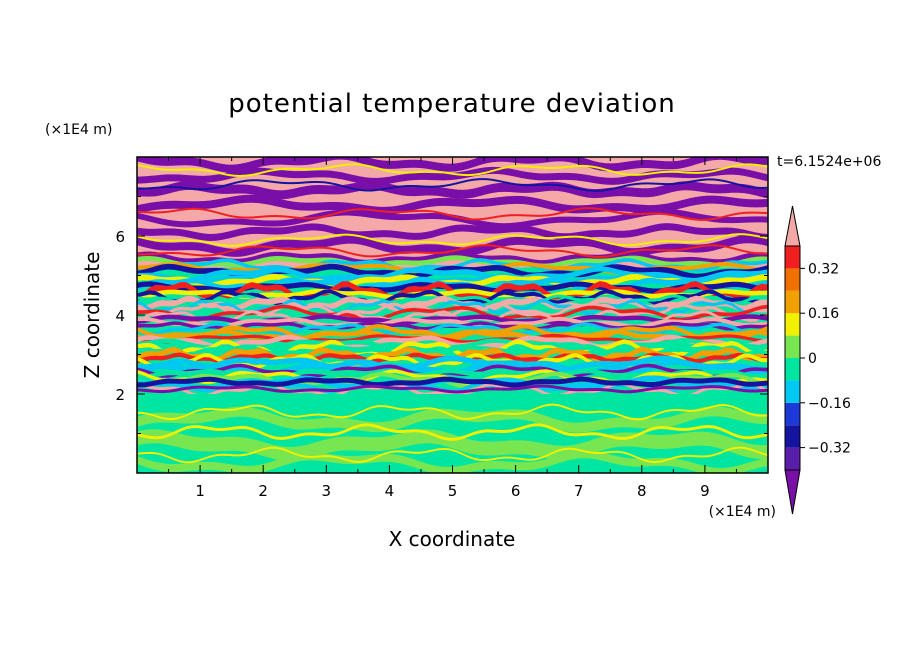 This screenshot has width=904, height=654. What do you see at coordinates (120, 395) in the screenshot?
I see `y-tick-label: 2` at bounding box center [120, 395].